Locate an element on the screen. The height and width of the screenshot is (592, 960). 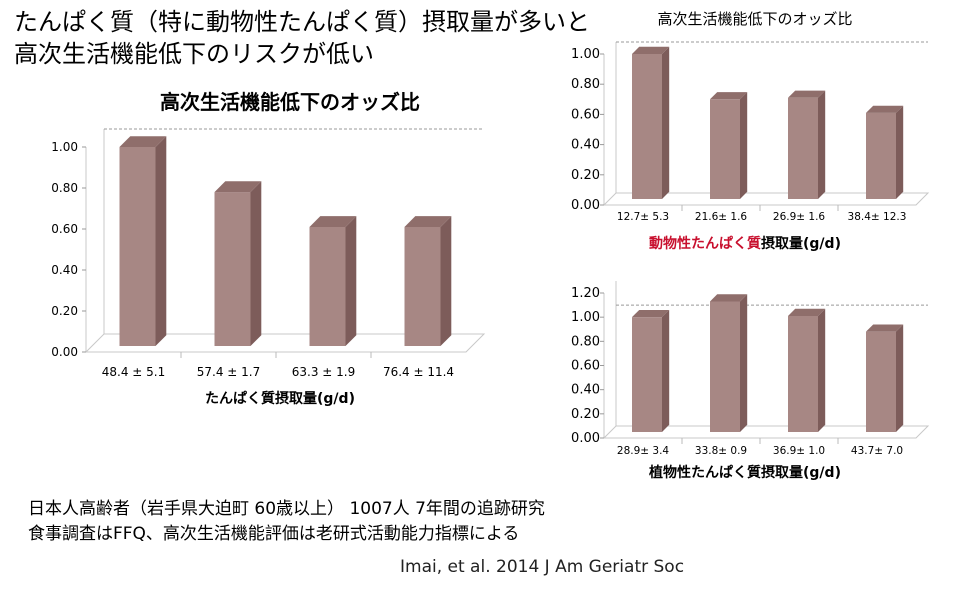
top-right-y-tick-label: 0.80 is located at coordinates (585, 84).